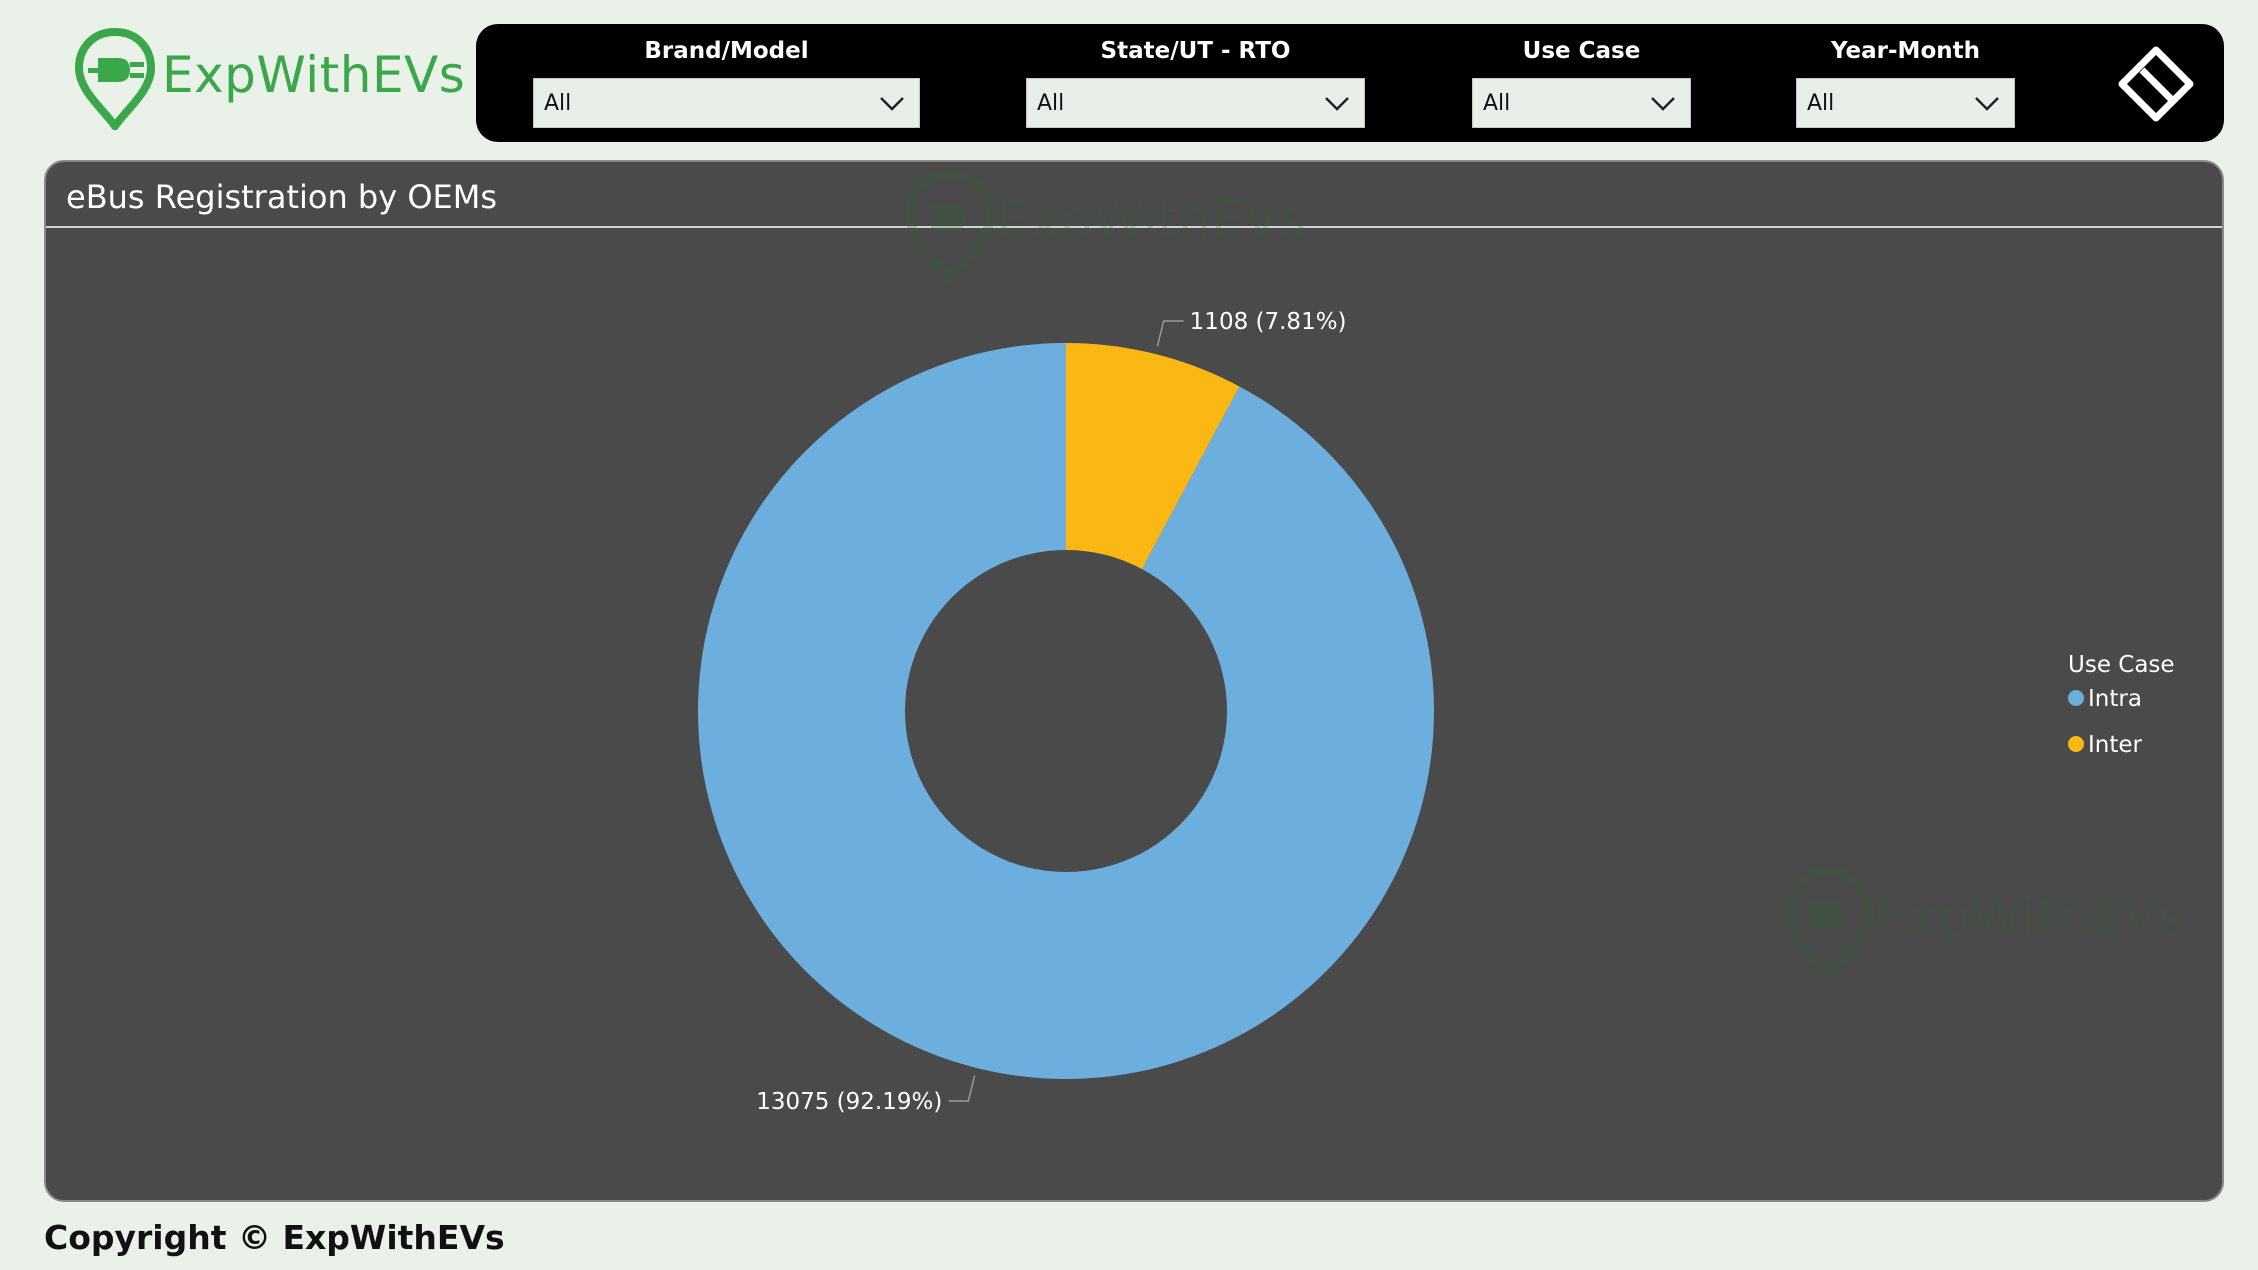 This screenshot has height=1270, width=2258. Describe the element at coordinates (849, 1102) in the screenshot. I see `data-label: 13075 (92.19%)` at that location.